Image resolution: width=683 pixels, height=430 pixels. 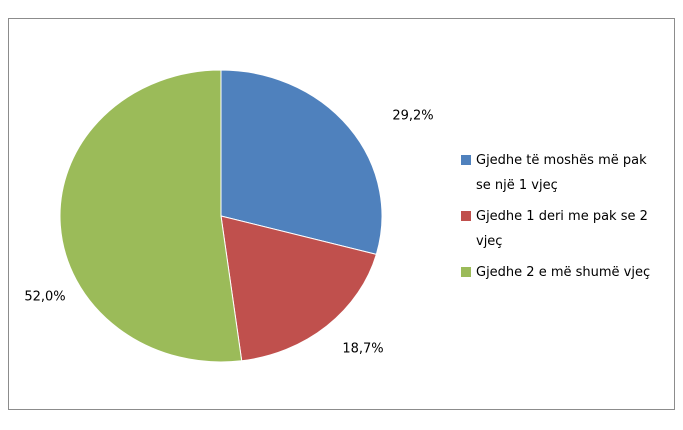 I want to click on legend-label: Gjedhe të moshës më pak se një 1 vjeç, so click(x=561, y=173).